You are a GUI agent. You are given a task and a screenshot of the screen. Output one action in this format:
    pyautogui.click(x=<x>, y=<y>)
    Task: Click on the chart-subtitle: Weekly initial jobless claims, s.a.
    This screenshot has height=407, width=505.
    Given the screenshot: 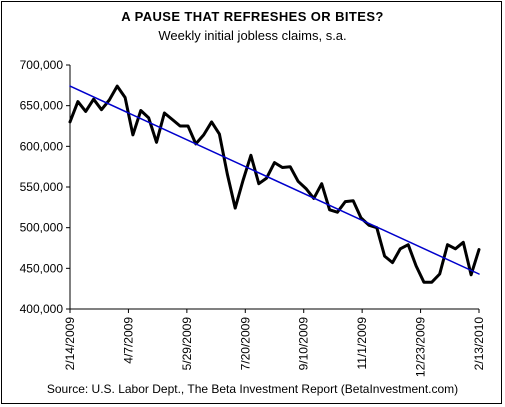 What is the action you would take?
    pyautogui.click(x=252, y=35)
    